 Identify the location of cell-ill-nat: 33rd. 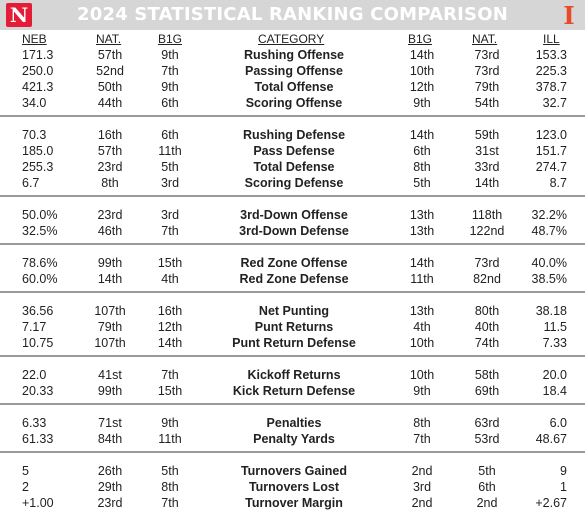
(487, 167).